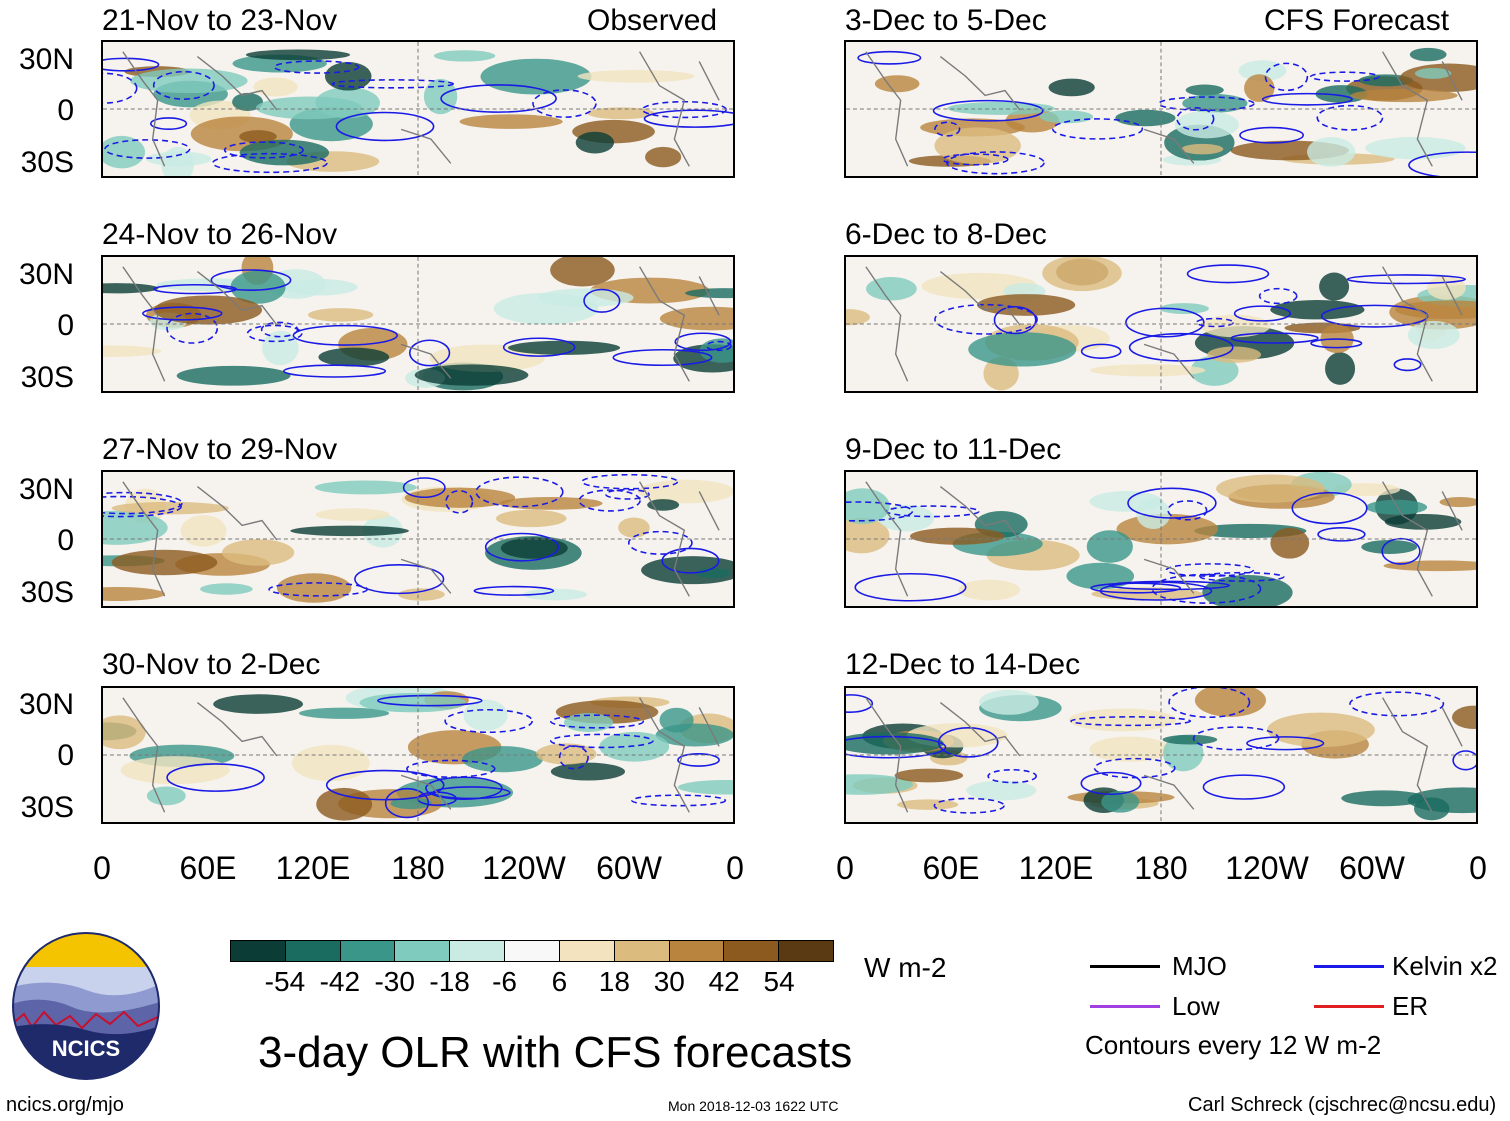 The width and height of the screenshot is (1510, 1121). I want to click on colorbar-tick-label: 30, so click(669, 981).